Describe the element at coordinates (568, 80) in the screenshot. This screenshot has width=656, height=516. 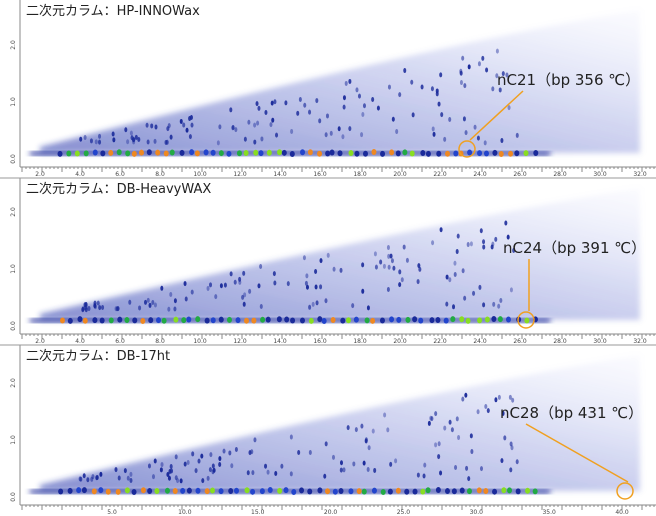
I see `annotation: nC21（bp 356 ℃）` at that location.